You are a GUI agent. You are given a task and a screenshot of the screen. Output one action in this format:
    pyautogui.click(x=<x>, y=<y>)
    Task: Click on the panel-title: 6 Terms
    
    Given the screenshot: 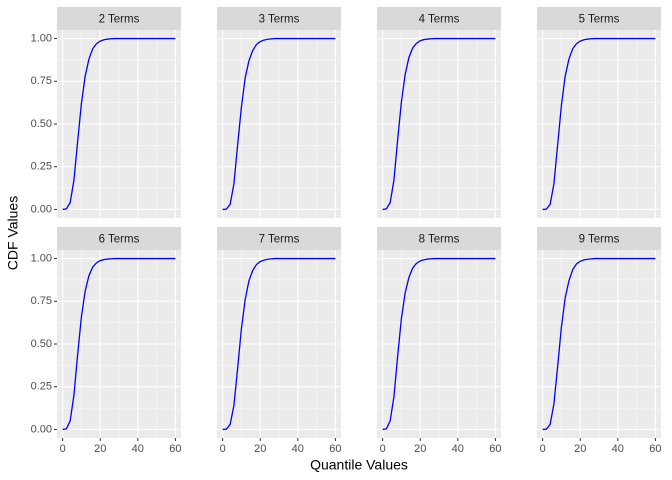 What is the action you would take?
    pyautogui.click(x=119, y=240)
    